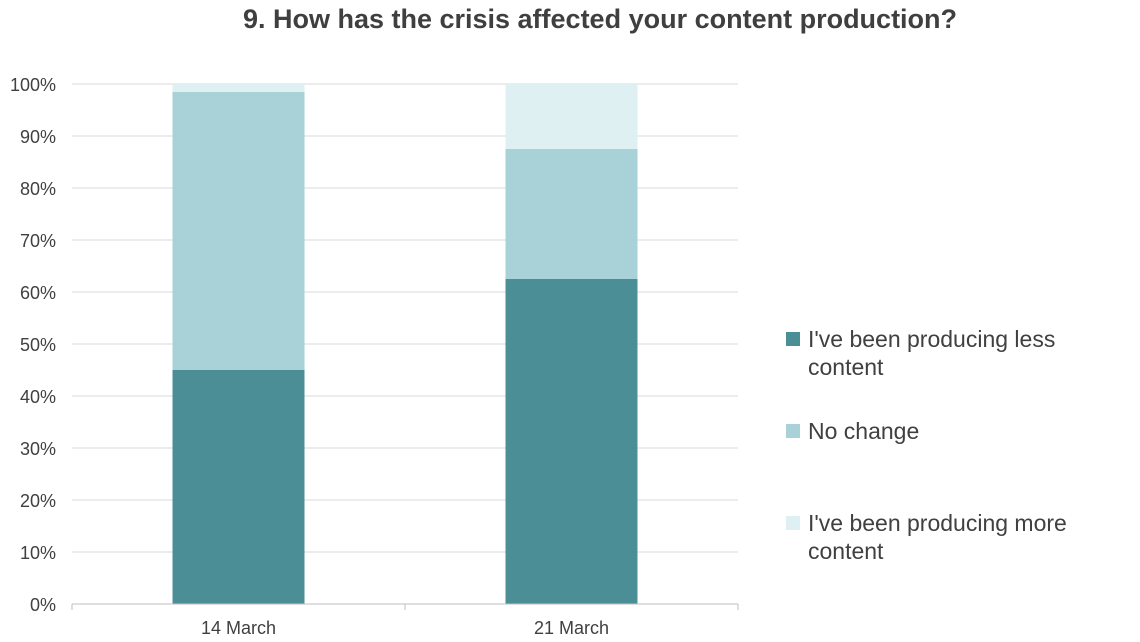 This screenshot has height=642, width=1140. What do you see at coordinates (38, 189) in the screenshot?
I see `y-tick-label: 80%` at bounding box center [38, 189].